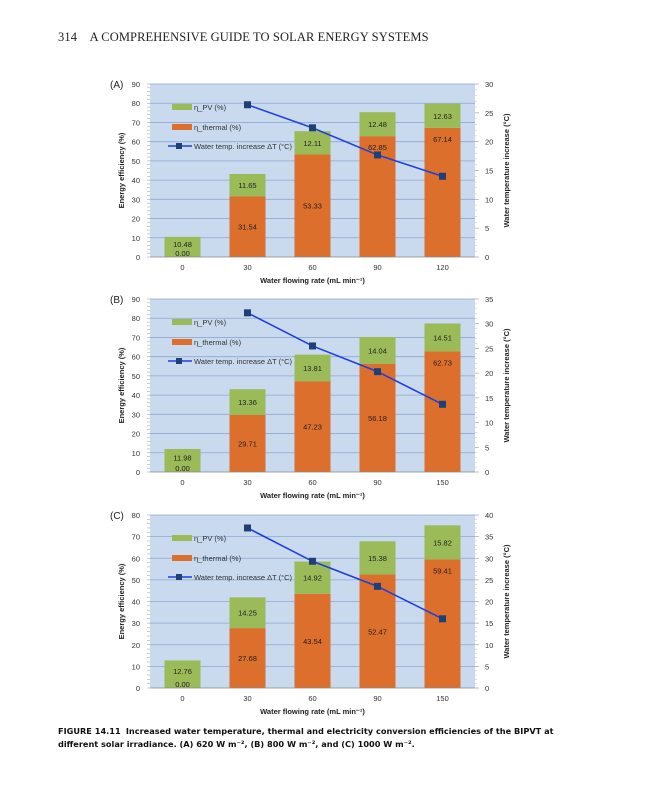  Describe the element at coordinates (442, 571) in the screenshot. I see `data-label-thermal: 59.41` at that location.